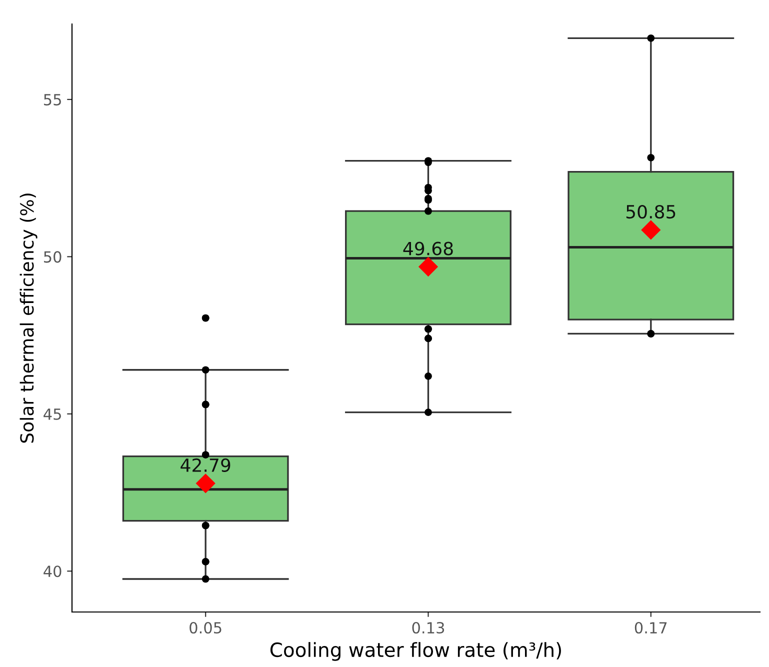 This screenshot has width=769, height=667. Describe the element at coordinates (428, 628) in the screenshot. I see `x-tick-label: 0.13` at that location.